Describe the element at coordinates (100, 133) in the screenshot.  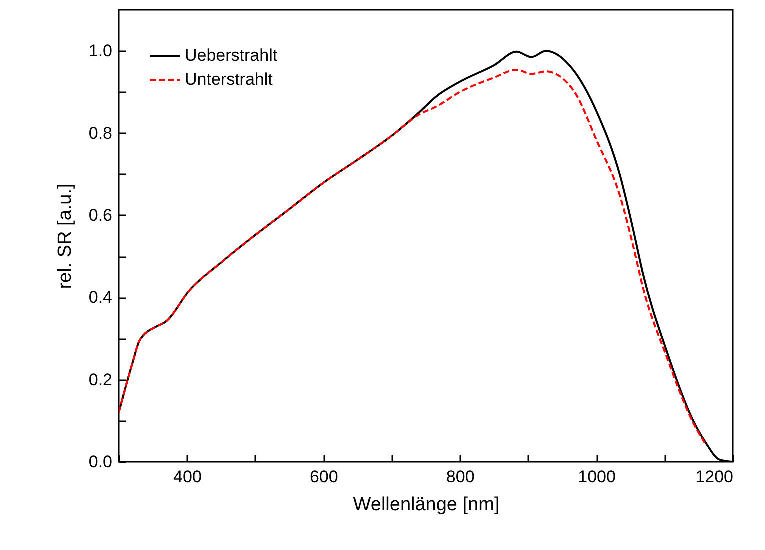
I see `y-tick-label: 0.8` at that location.